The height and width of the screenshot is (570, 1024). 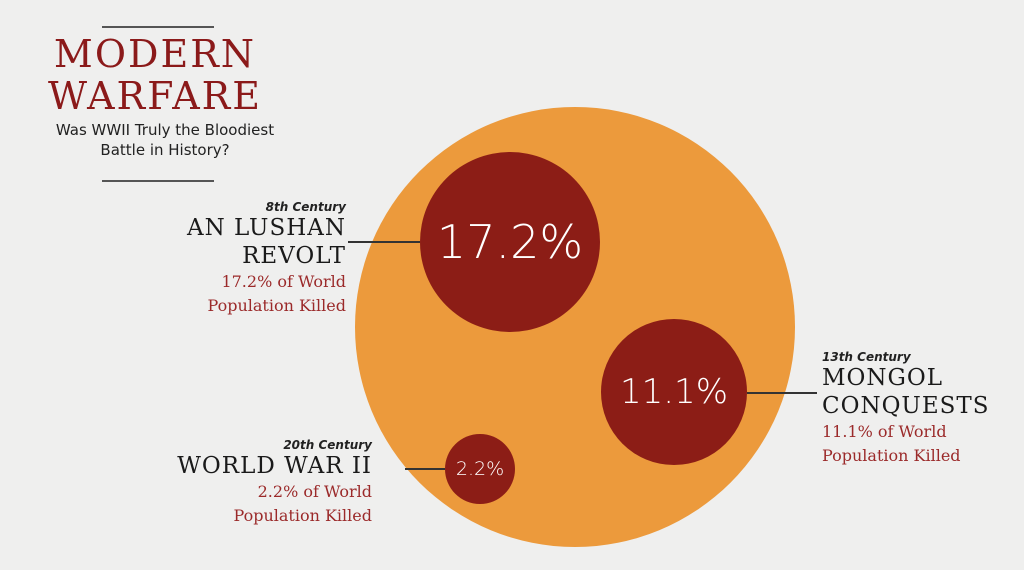 What do you see at coordinates (327, 445) in the screenshot?
I see `century-label: 20th Century` at bounding box center [327, 445].